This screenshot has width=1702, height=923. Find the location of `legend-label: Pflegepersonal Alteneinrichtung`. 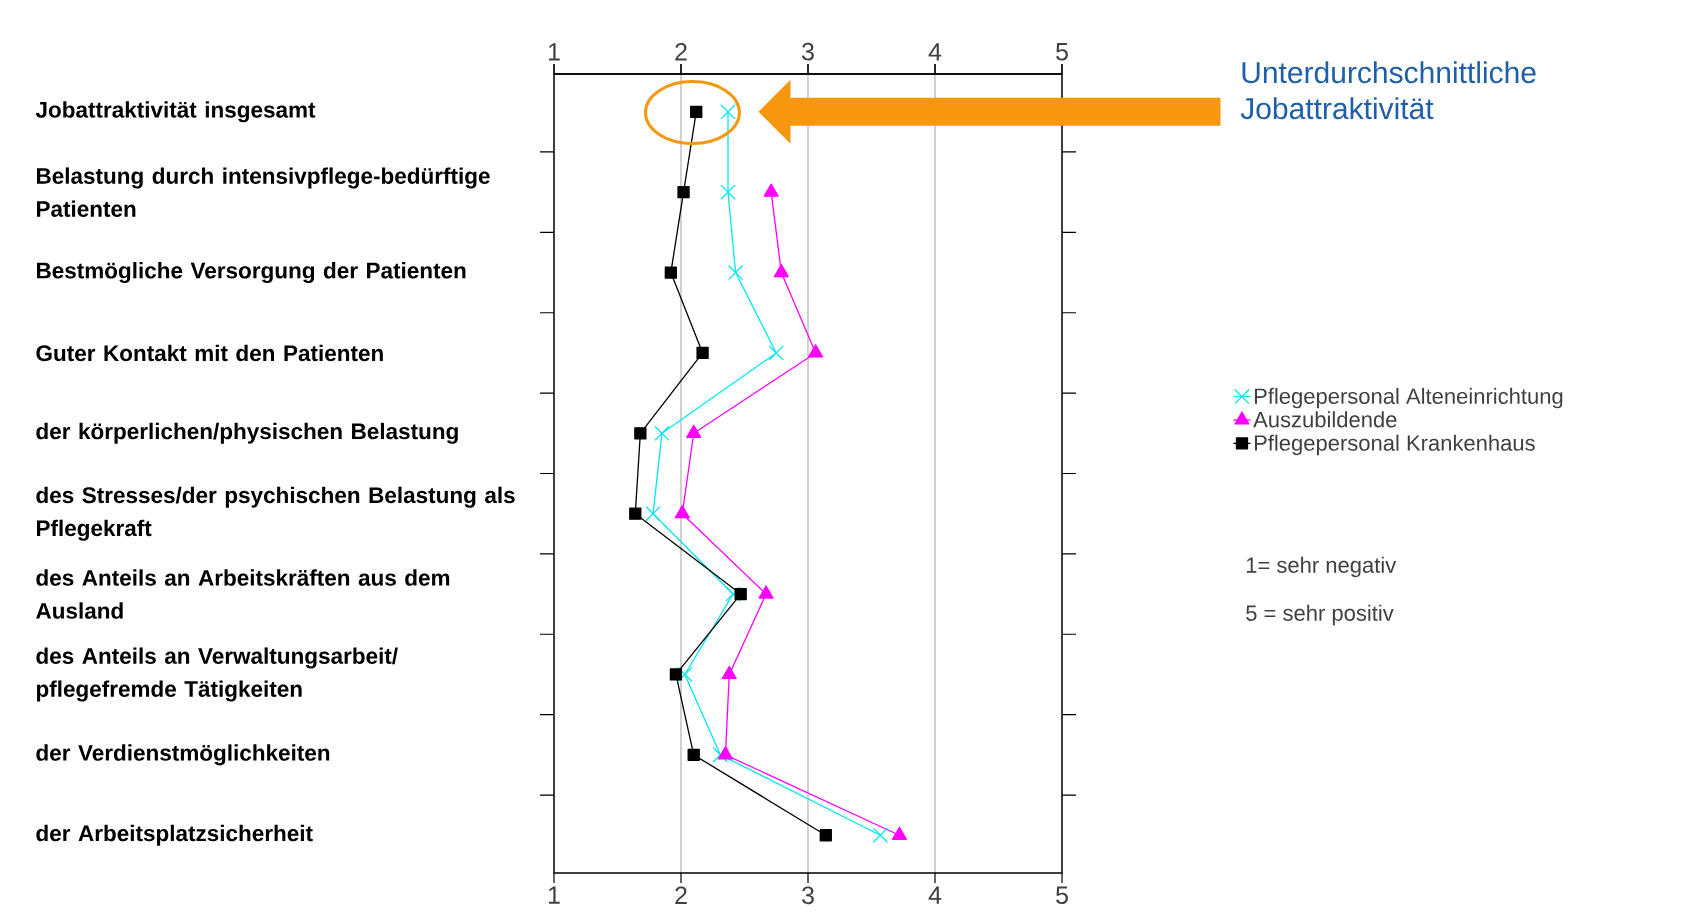

legend-label: Pflegepersonal Alteneinrichtung is located at coordinates (1408, 398).